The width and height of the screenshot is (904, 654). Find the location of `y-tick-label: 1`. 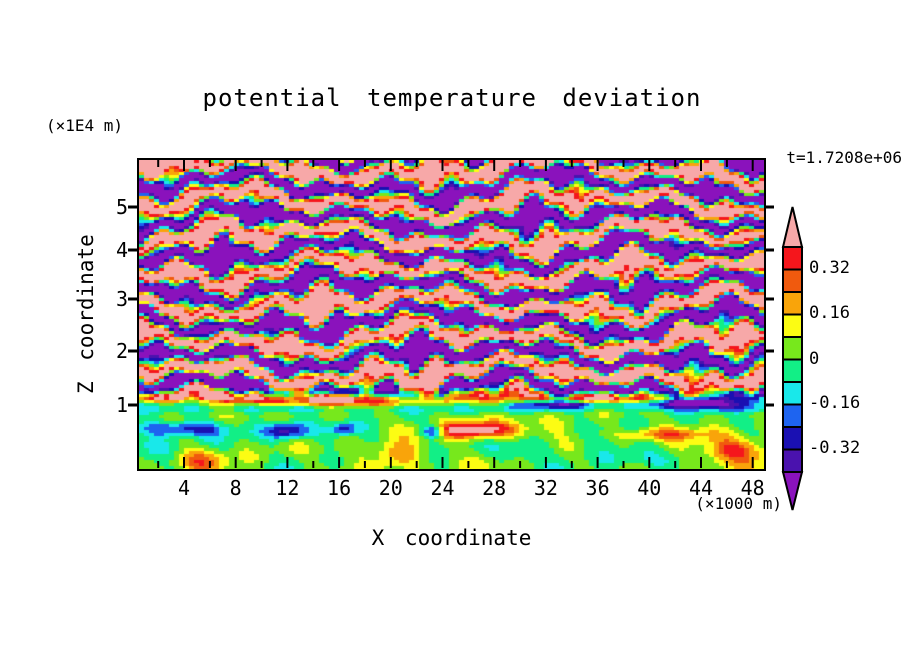

y-tick-label: 1 is located at coordinates (121, 405).